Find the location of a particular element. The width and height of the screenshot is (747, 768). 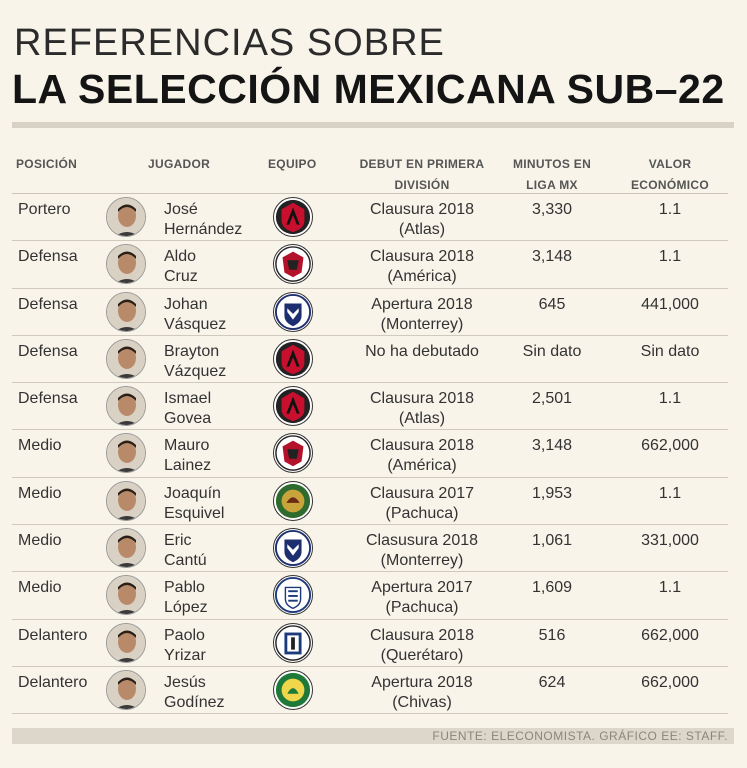

header-value: VALOR ECONÓMICO is located at coordinates (670, 174).